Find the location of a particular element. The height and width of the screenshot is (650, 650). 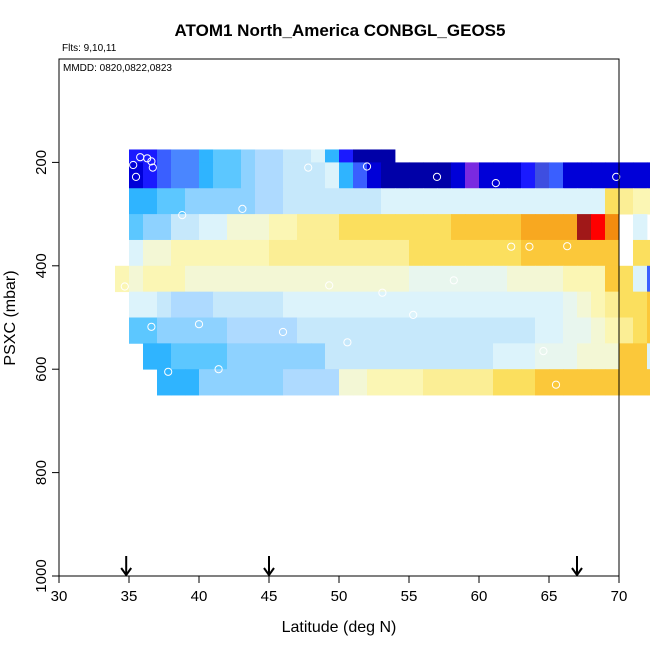

y-tick-label: 200 is located at coordinates (41, 162).